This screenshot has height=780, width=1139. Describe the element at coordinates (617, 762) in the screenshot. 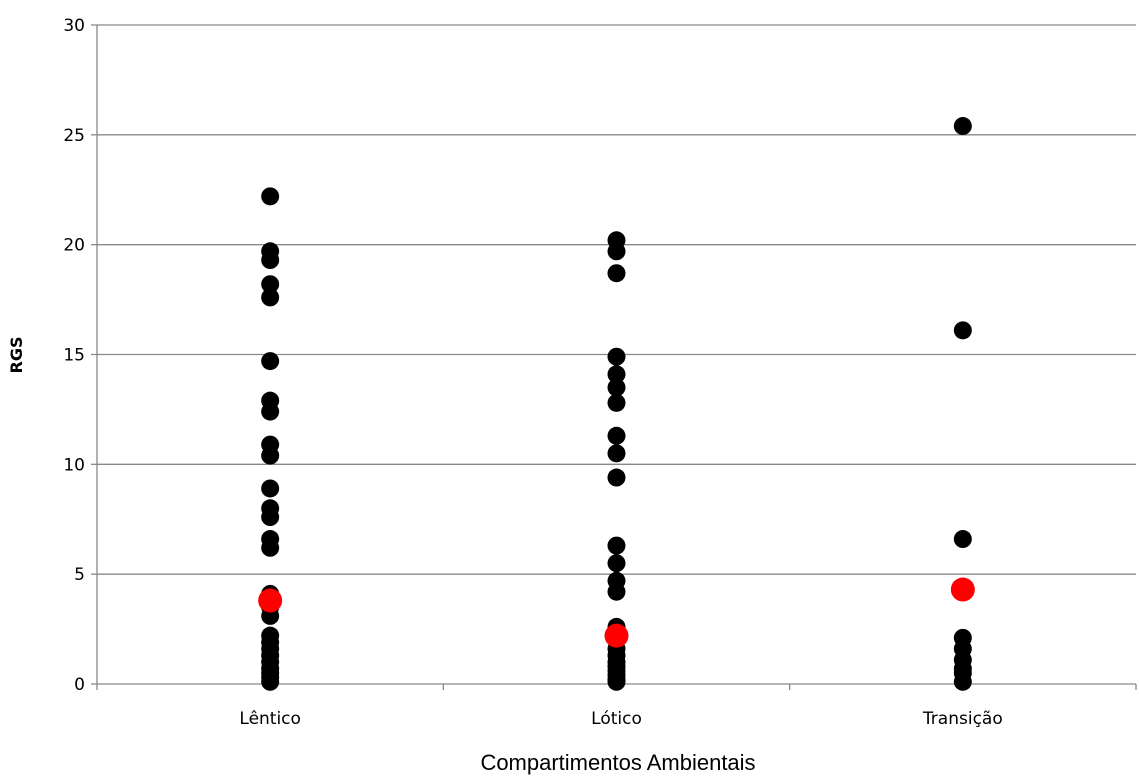

I see `x-axis-title: Compartimentos Ambientais` at that location.